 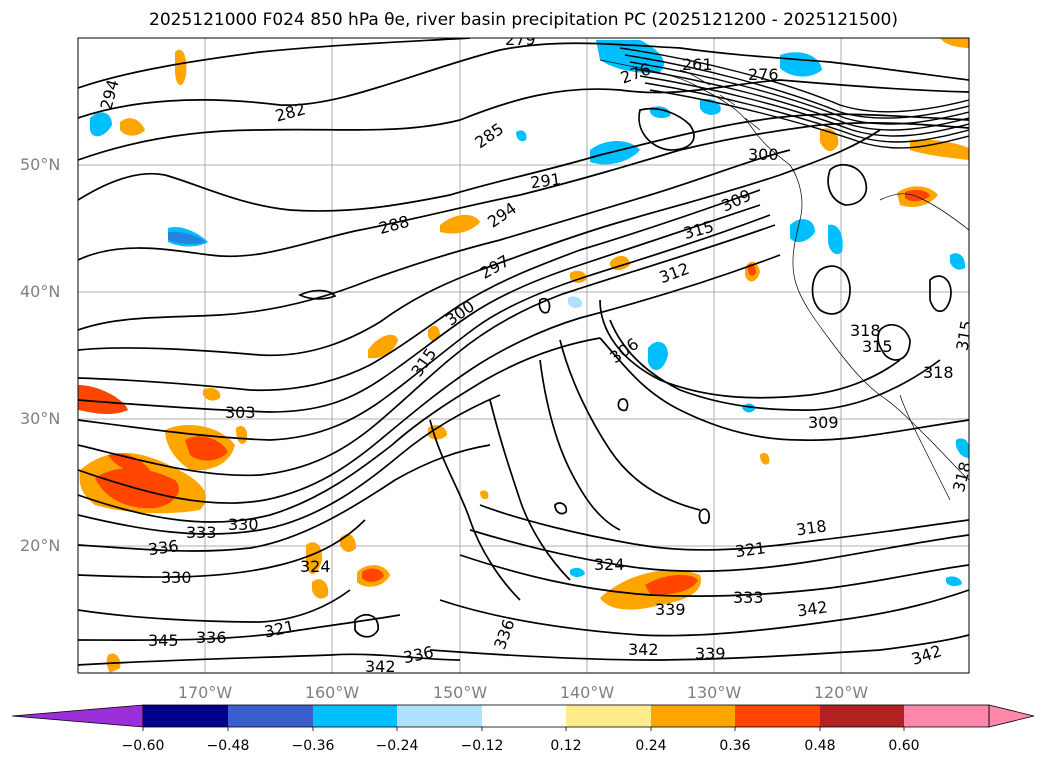 What do you see at coordinates (651, 746) in the screenshot?
I see `colorbar-tick-label: 0.24` at bounding box center [651, 746].